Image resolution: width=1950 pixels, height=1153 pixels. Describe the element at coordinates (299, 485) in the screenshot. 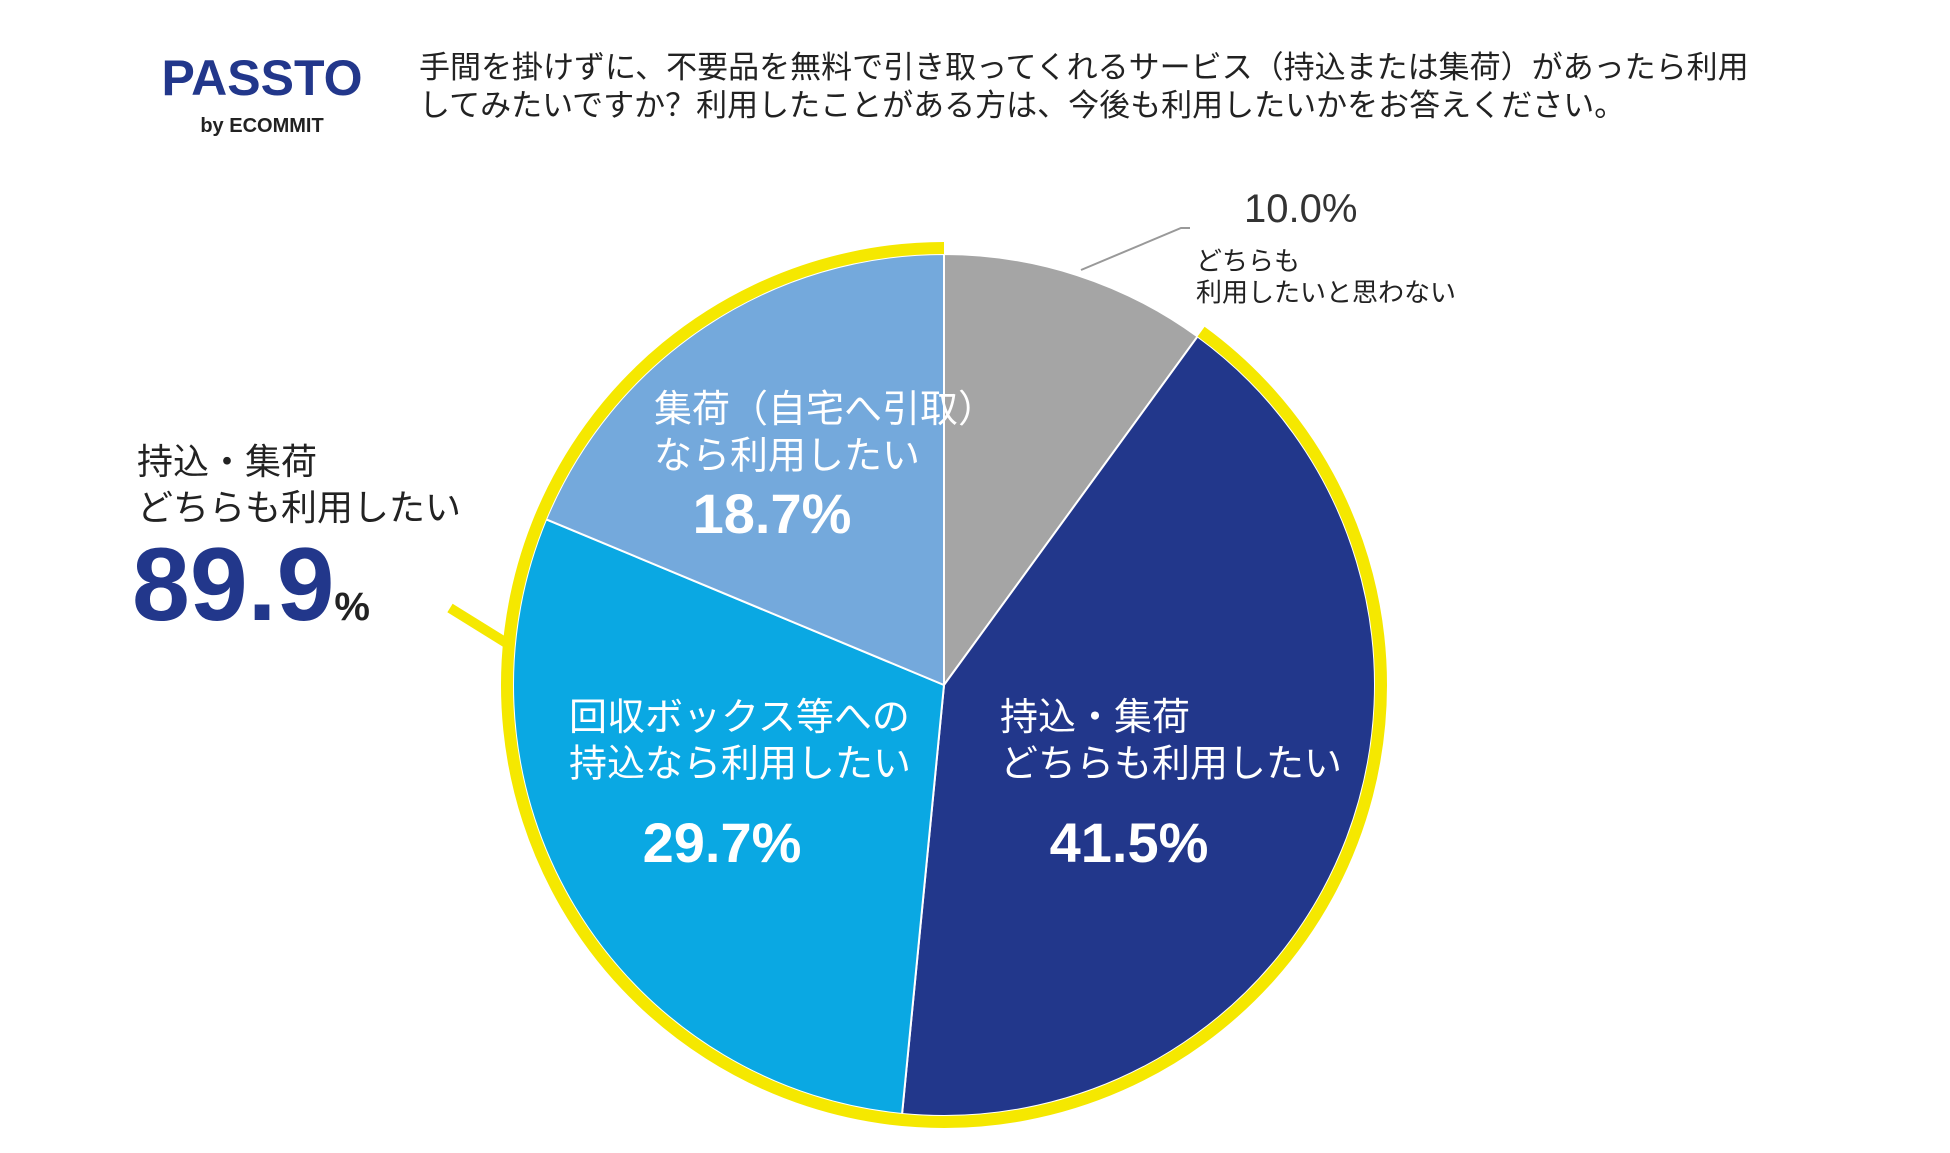

I see `highlight-text: 持込・集荷どちらも利用したい` at that location.